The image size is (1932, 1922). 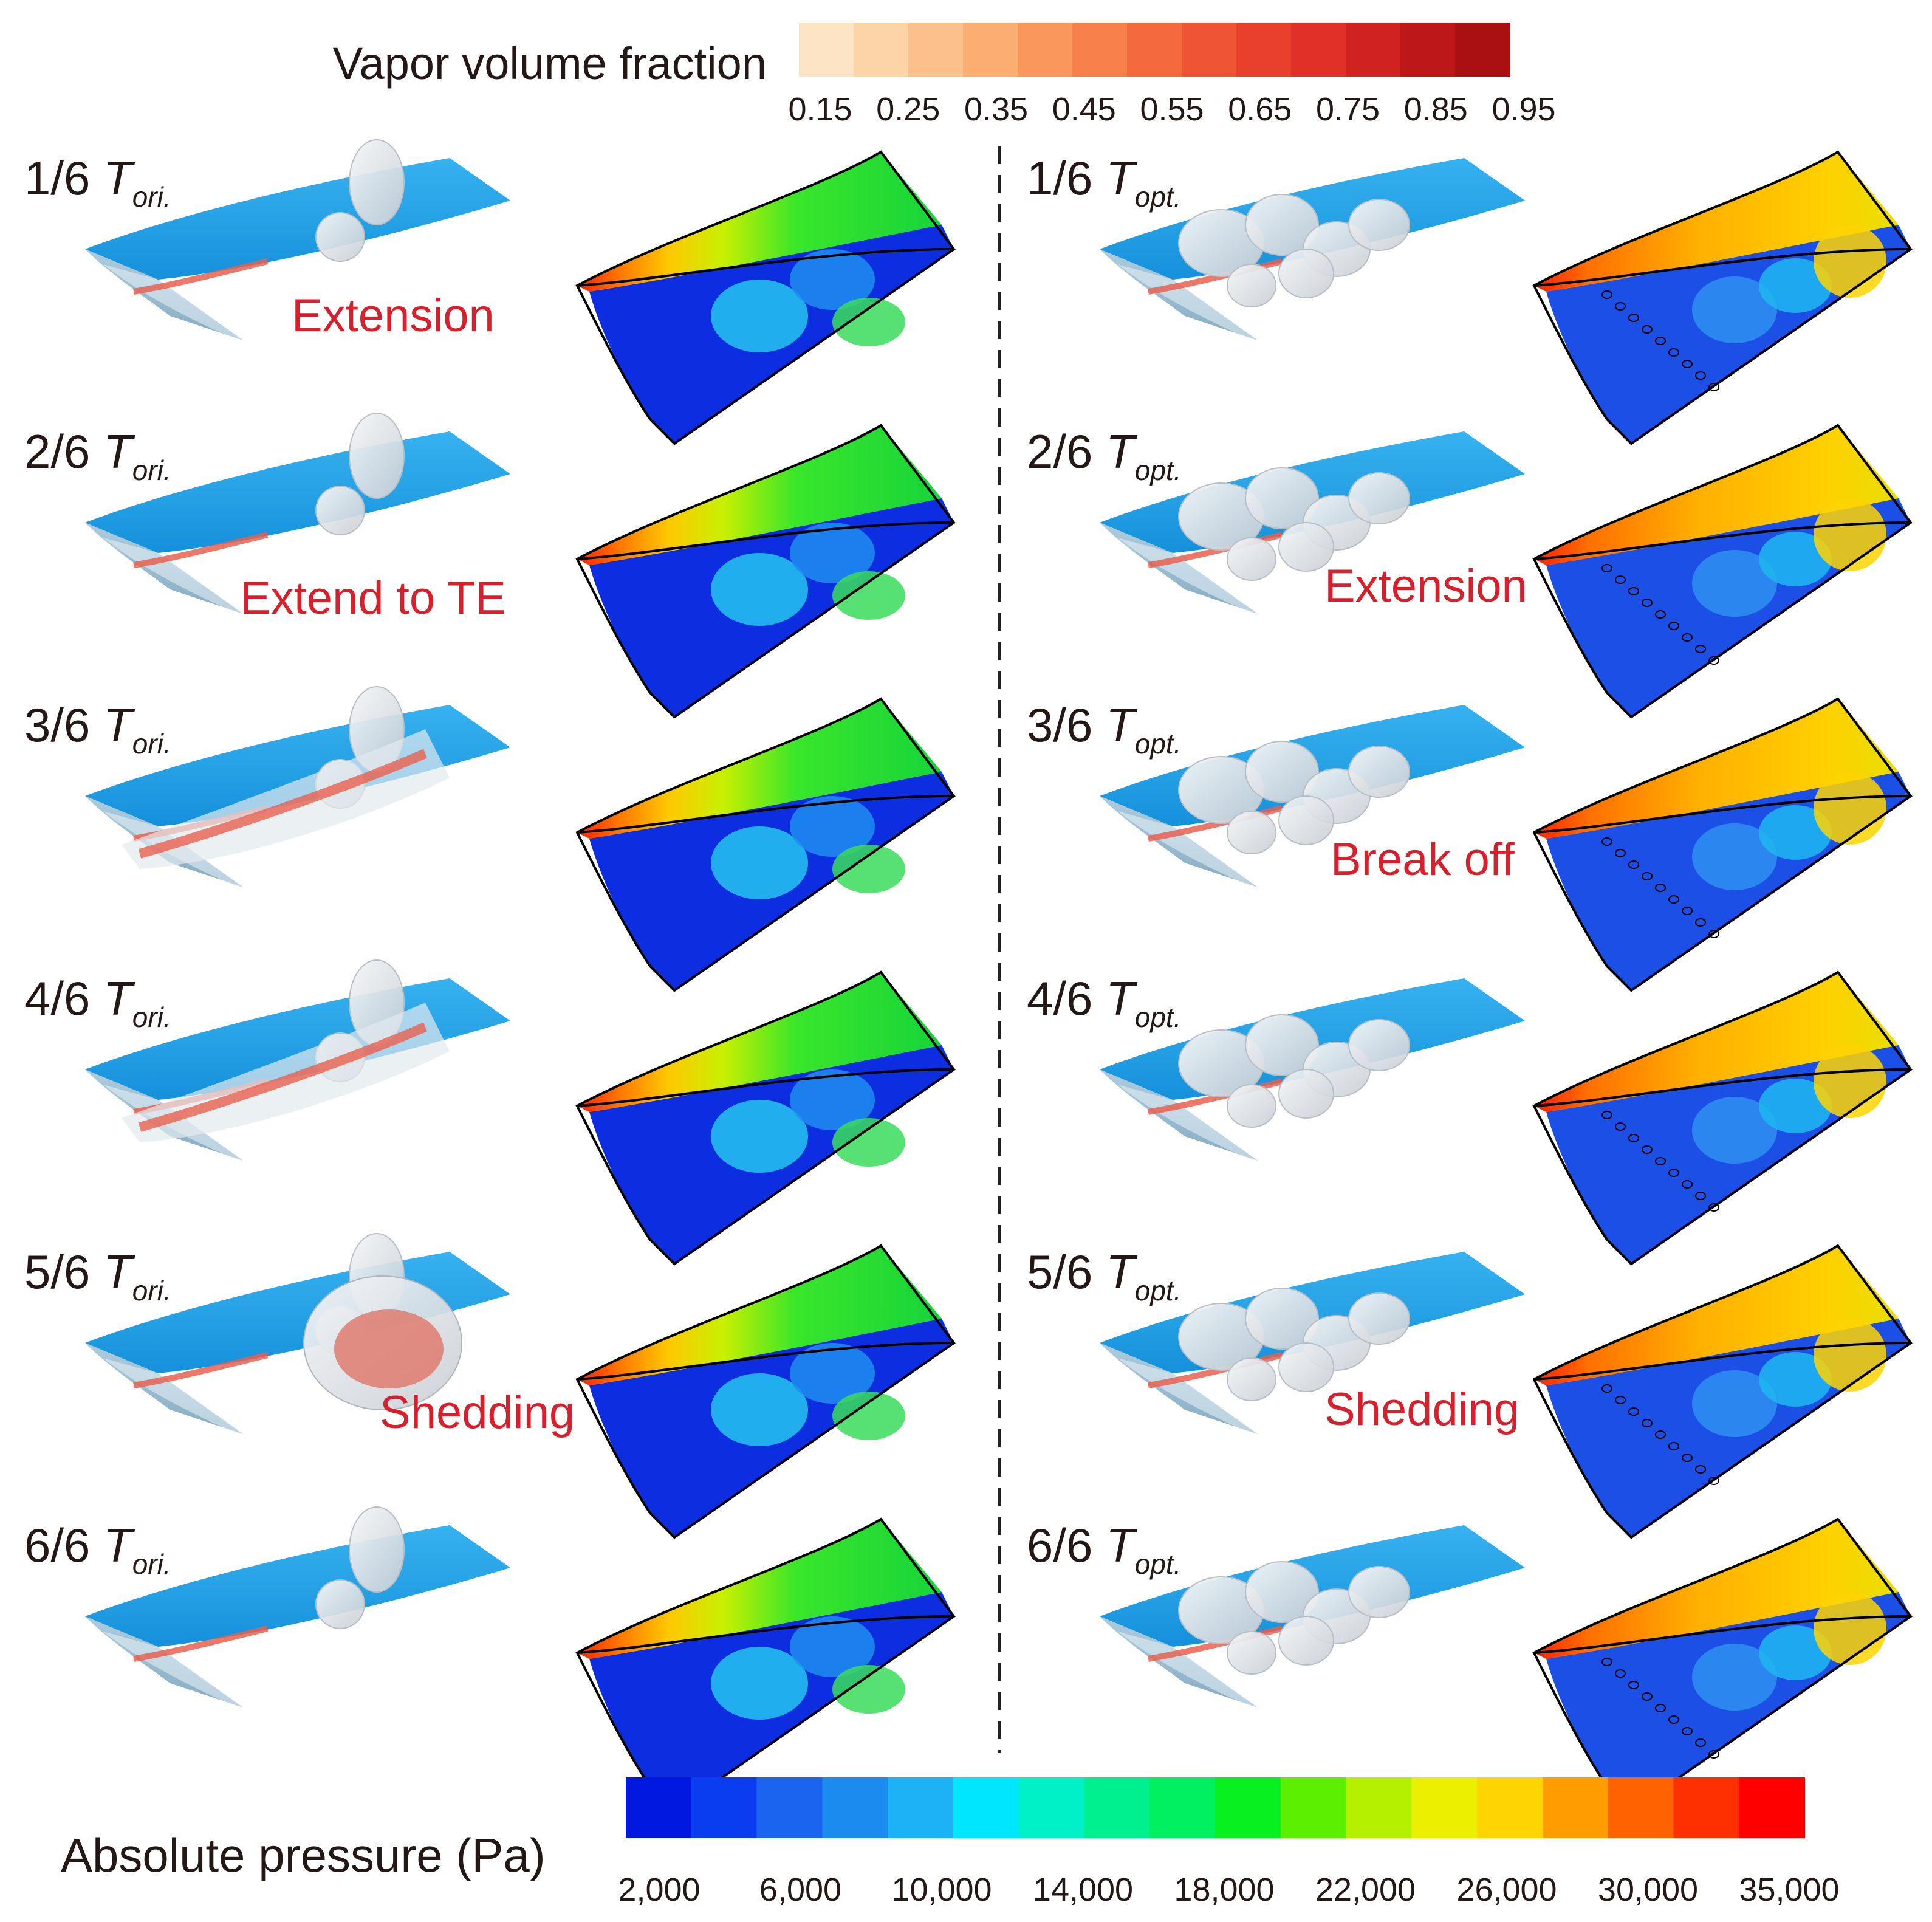 I want to click on vapor-tick-label: 0.35, so click(x=996, y=109).